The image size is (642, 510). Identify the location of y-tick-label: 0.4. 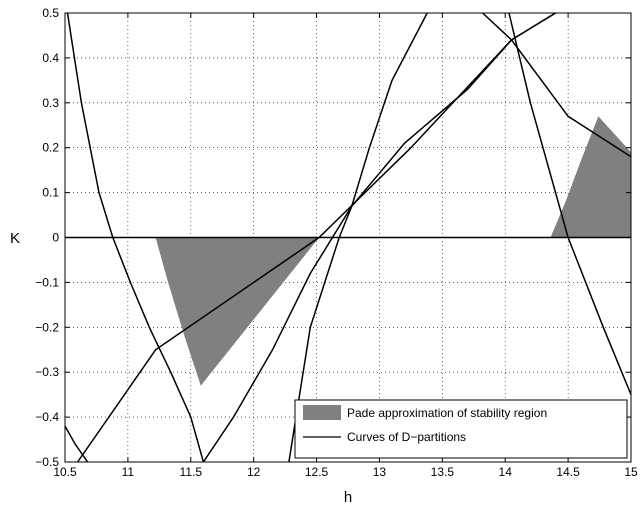
(50, 58).